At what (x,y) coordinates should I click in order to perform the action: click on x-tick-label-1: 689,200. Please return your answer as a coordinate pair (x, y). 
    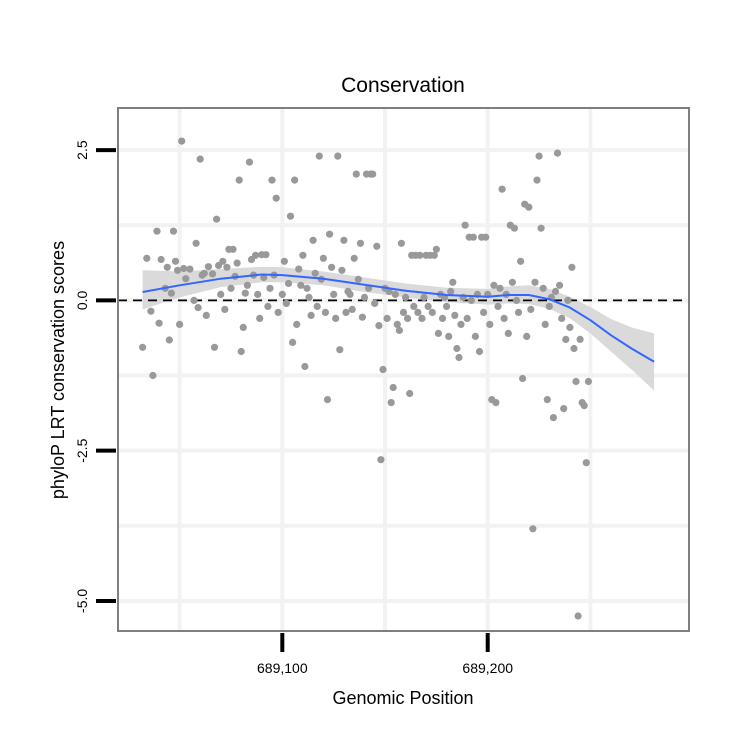
    Looking at the image, I should click on (487, 668).